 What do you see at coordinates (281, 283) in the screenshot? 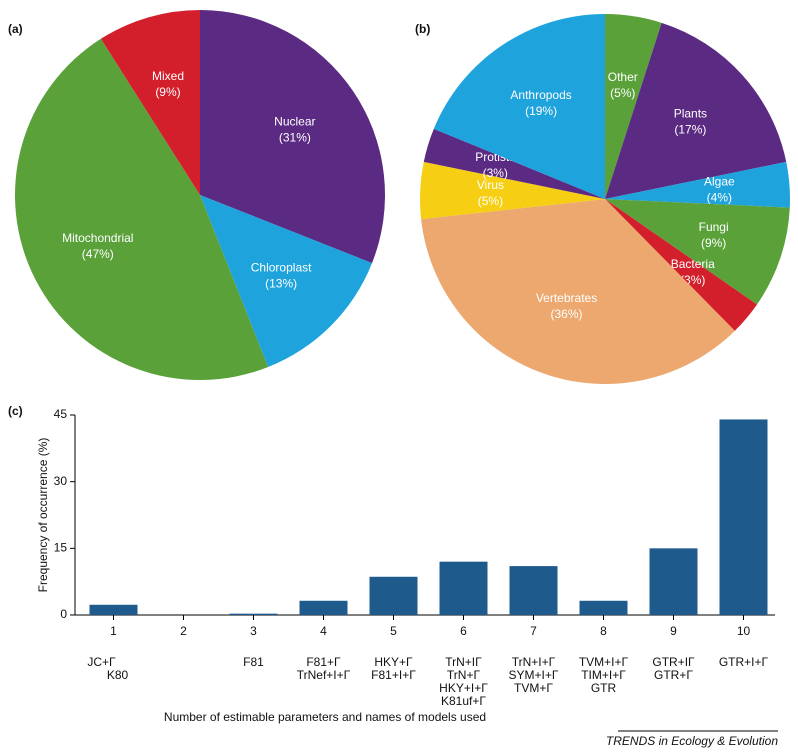
I see `slice-value: (13%)` at bounding box center [281, 283].